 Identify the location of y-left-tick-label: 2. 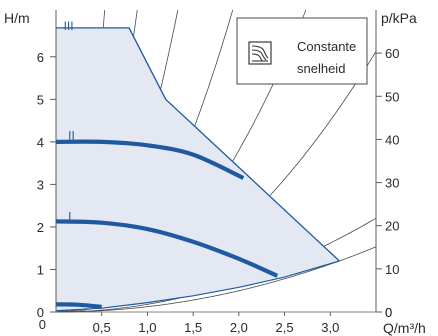
(40, 227).